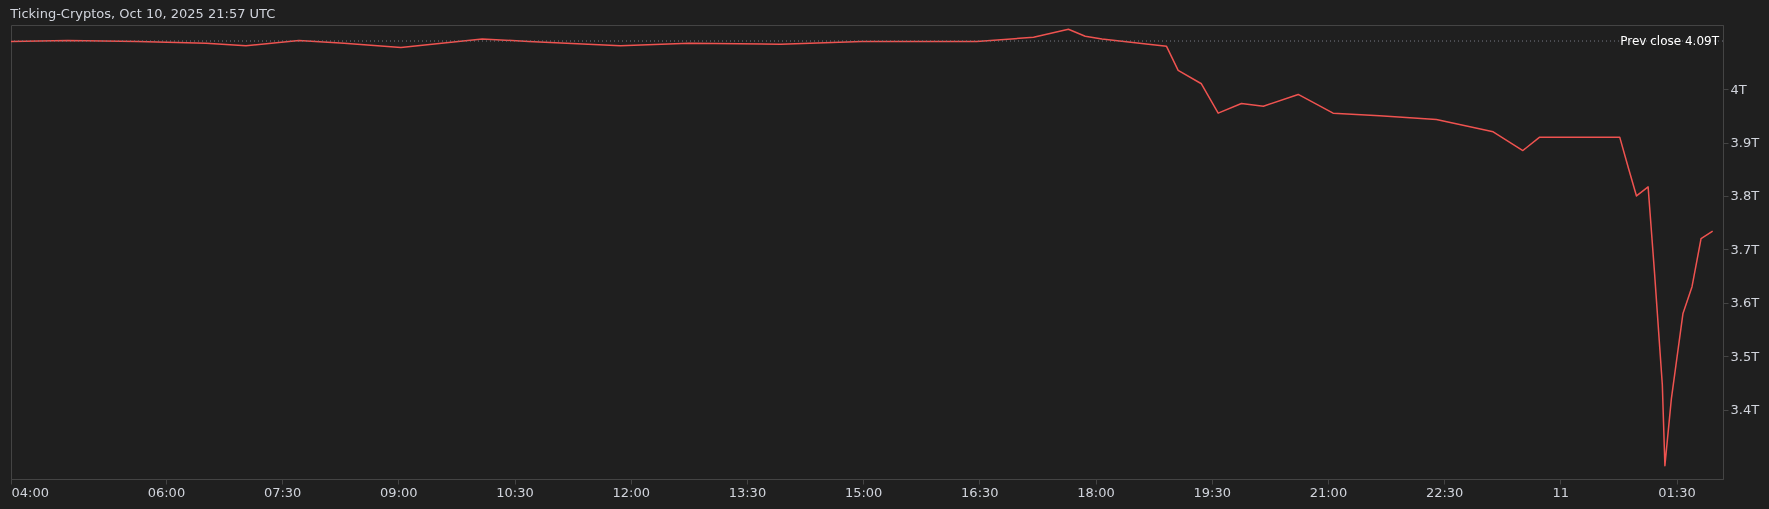  Describe the element at coordinates (1096, 492) in the screenshot. I see `x-tick-label: 18:00` at that location.